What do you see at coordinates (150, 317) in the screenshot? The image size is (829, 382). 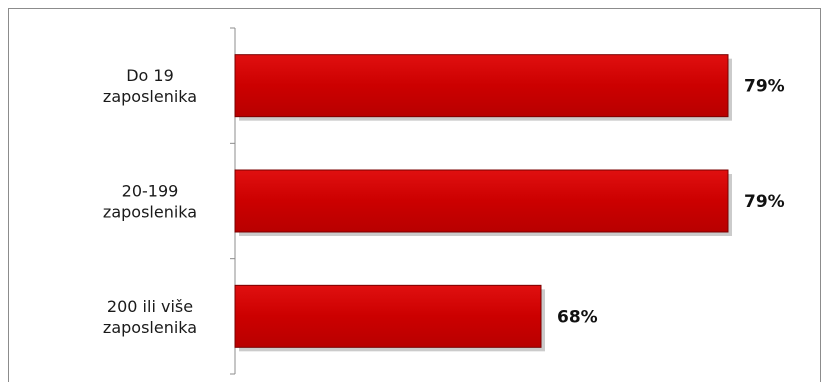 I see `category-label: 200 ili više zaposlenika` at bounding box center [150, 317].